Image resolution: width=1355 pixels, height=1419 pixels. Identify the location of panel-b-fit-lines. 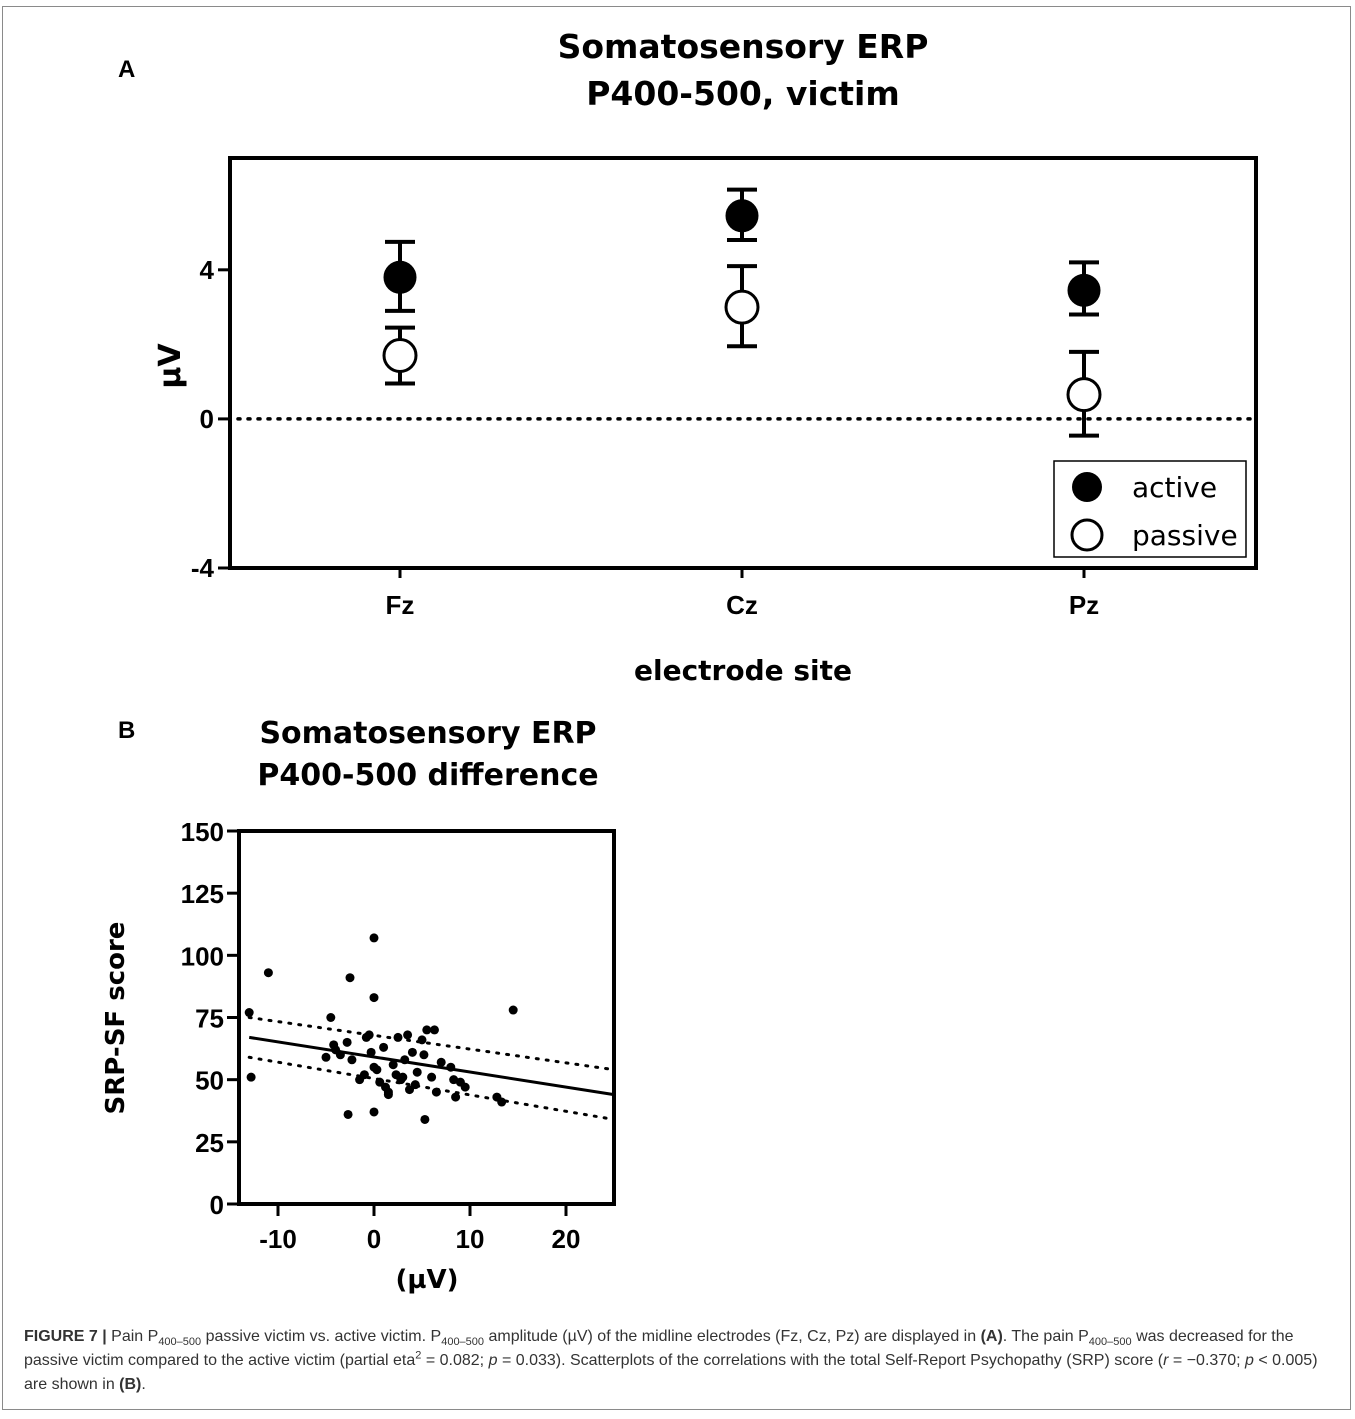
(431, 1068).